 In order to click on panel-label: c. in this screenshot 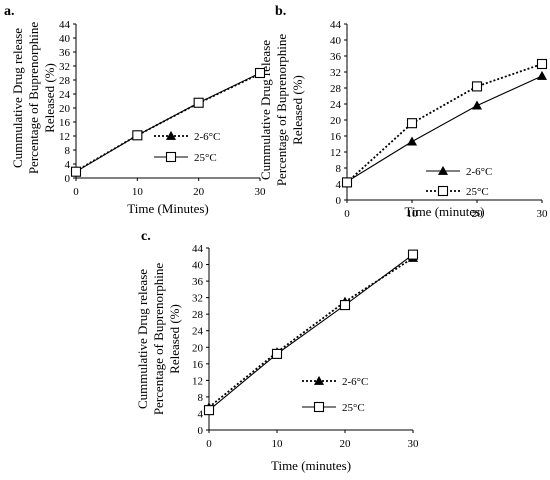, I will do `click(146, 236)`.